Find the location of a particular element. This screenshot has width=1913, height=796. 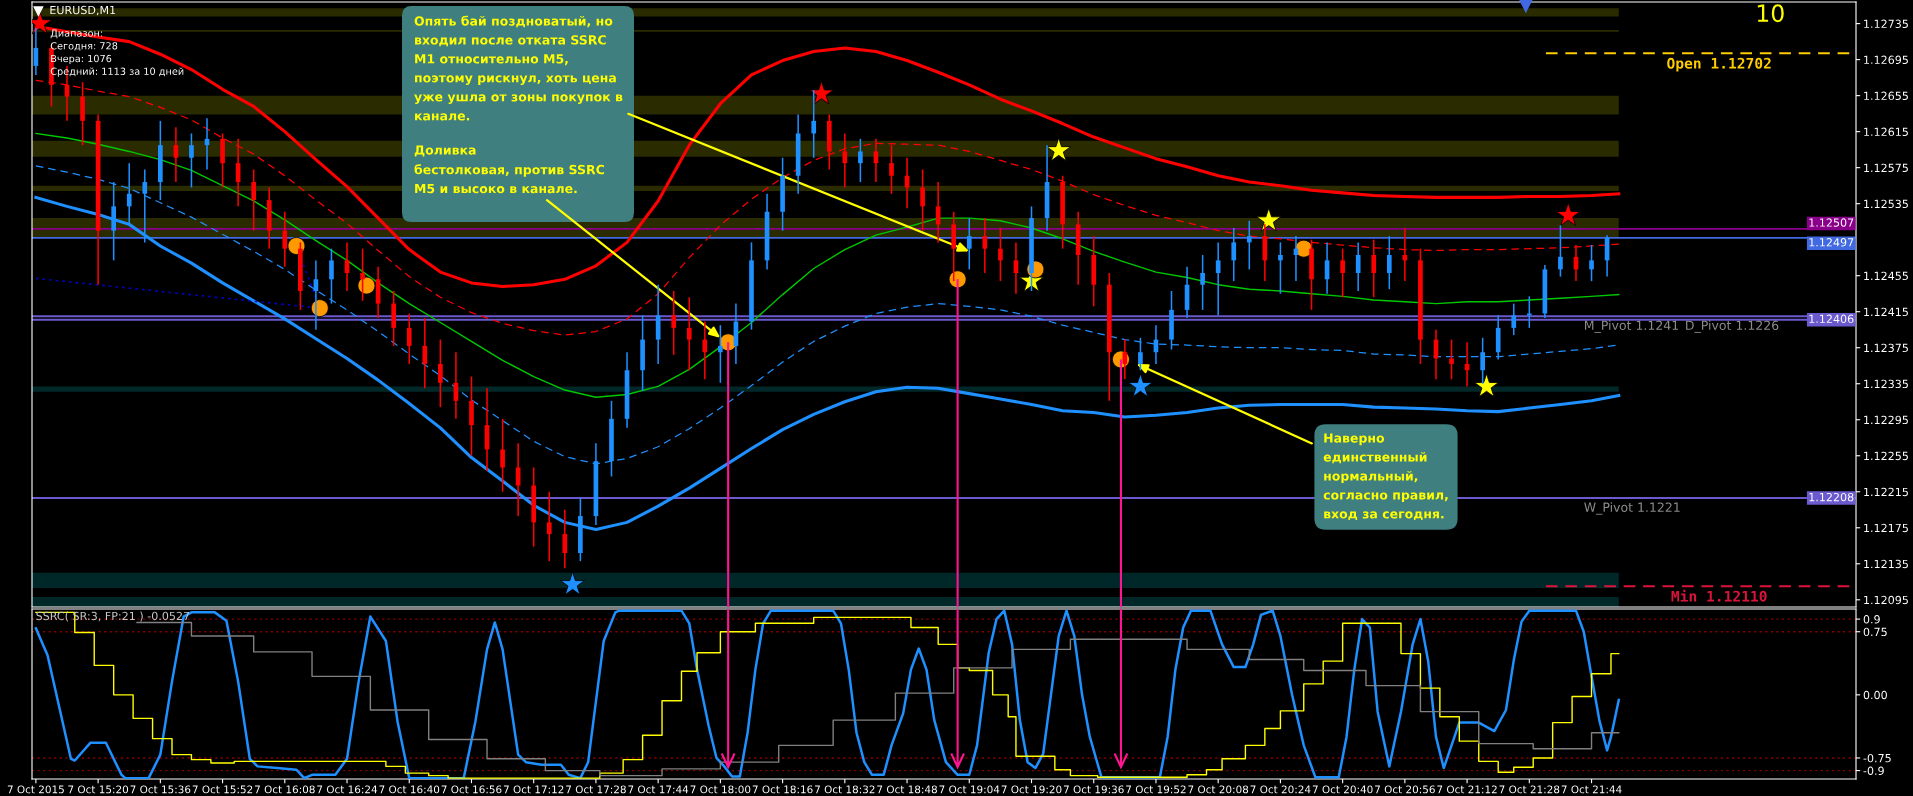

y-tick-label: 1.12335 is located at coordinates (1886, 384).